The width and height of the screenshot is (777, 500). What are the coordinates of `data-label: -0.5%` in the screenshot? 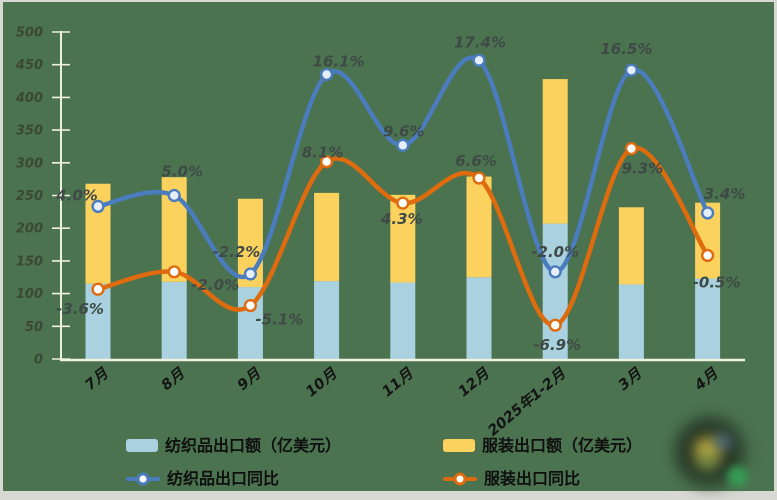 It's located at (717, 282).